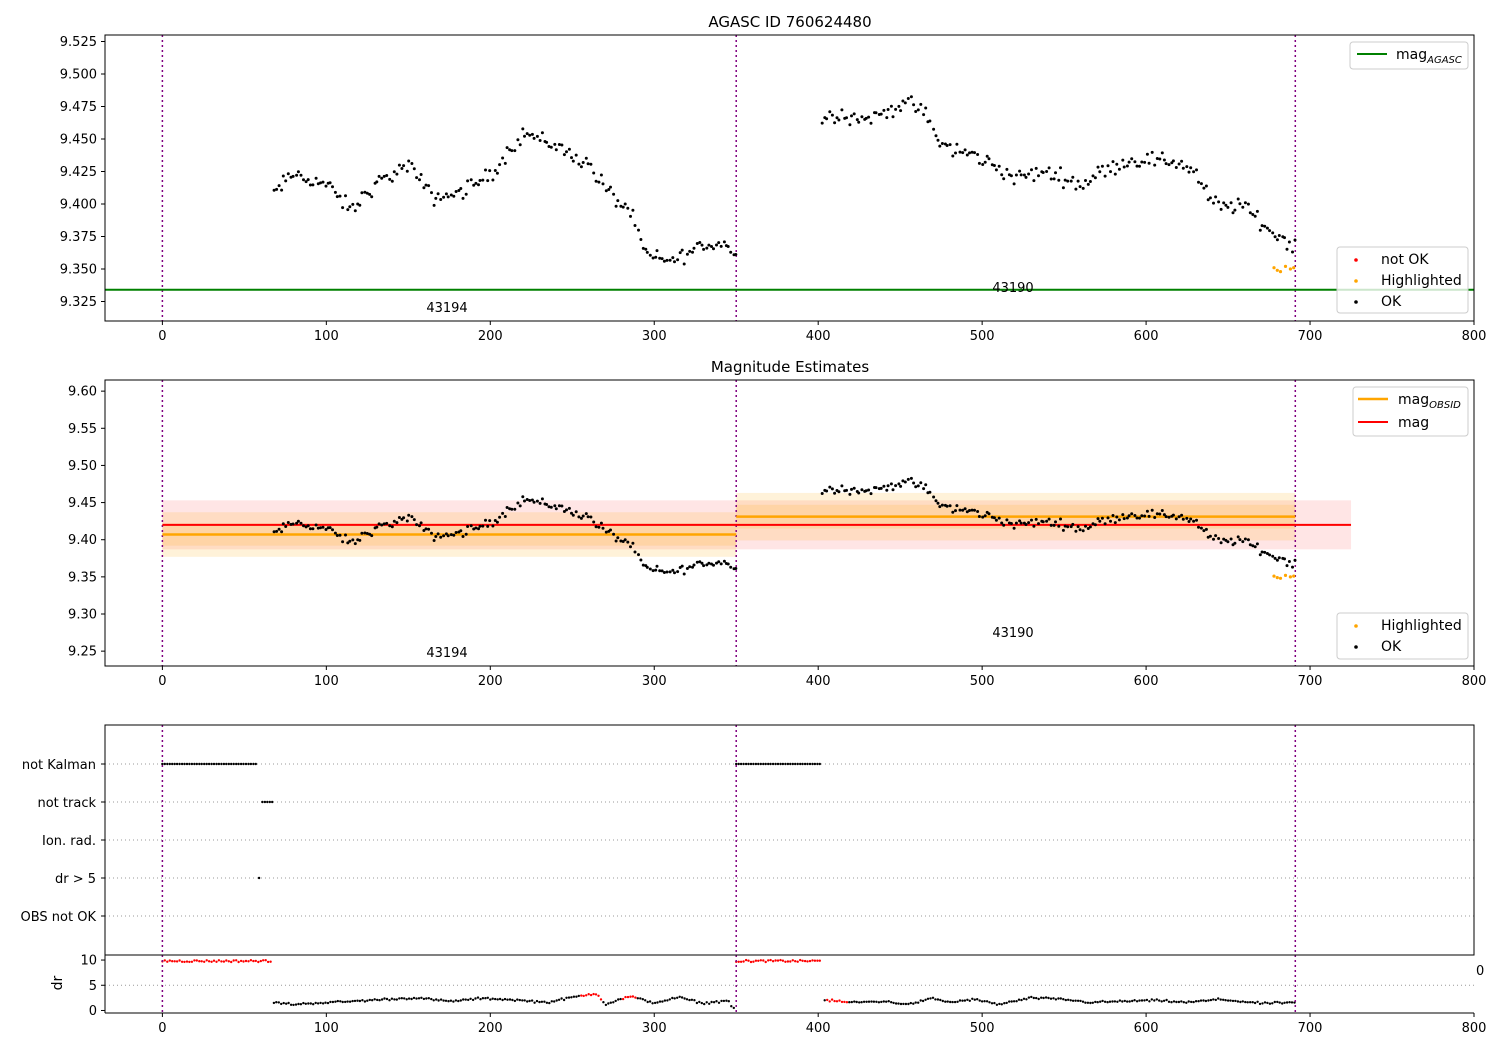 The height and width of the screenshot is (1050, 1500). Describe the element at coordinates (1310, 336) in the screenshot. I see `x-tick-label: 700` at that location.